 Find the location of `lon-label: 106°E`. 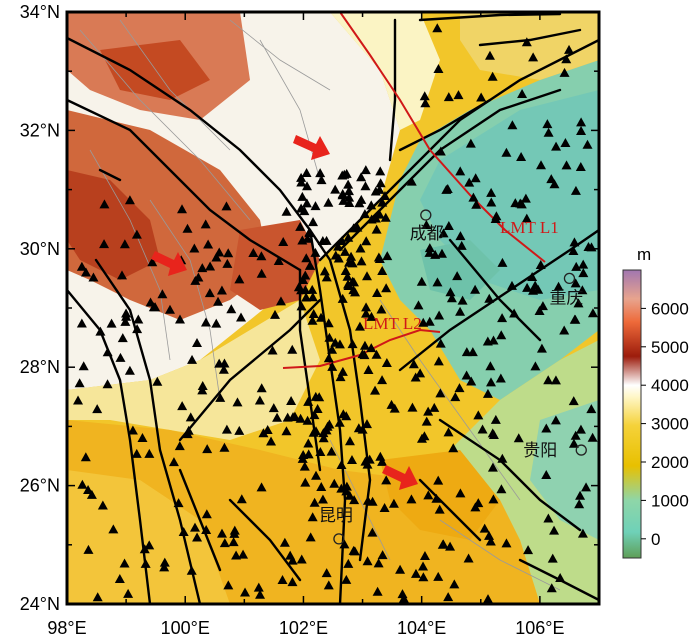

lon-label: 106°E is located at coordinates (539, 628).